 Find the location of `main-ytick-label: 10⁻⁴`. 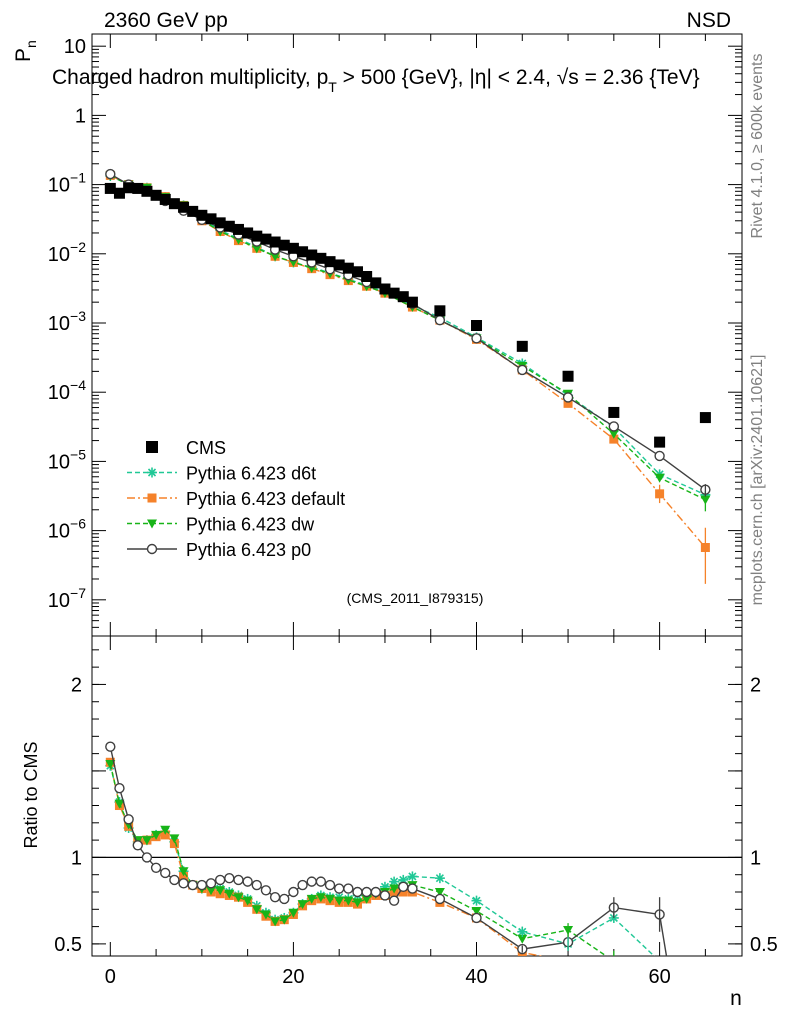

main-ytick-label: 10⁻⁴ is located at coordinates (67, 390).